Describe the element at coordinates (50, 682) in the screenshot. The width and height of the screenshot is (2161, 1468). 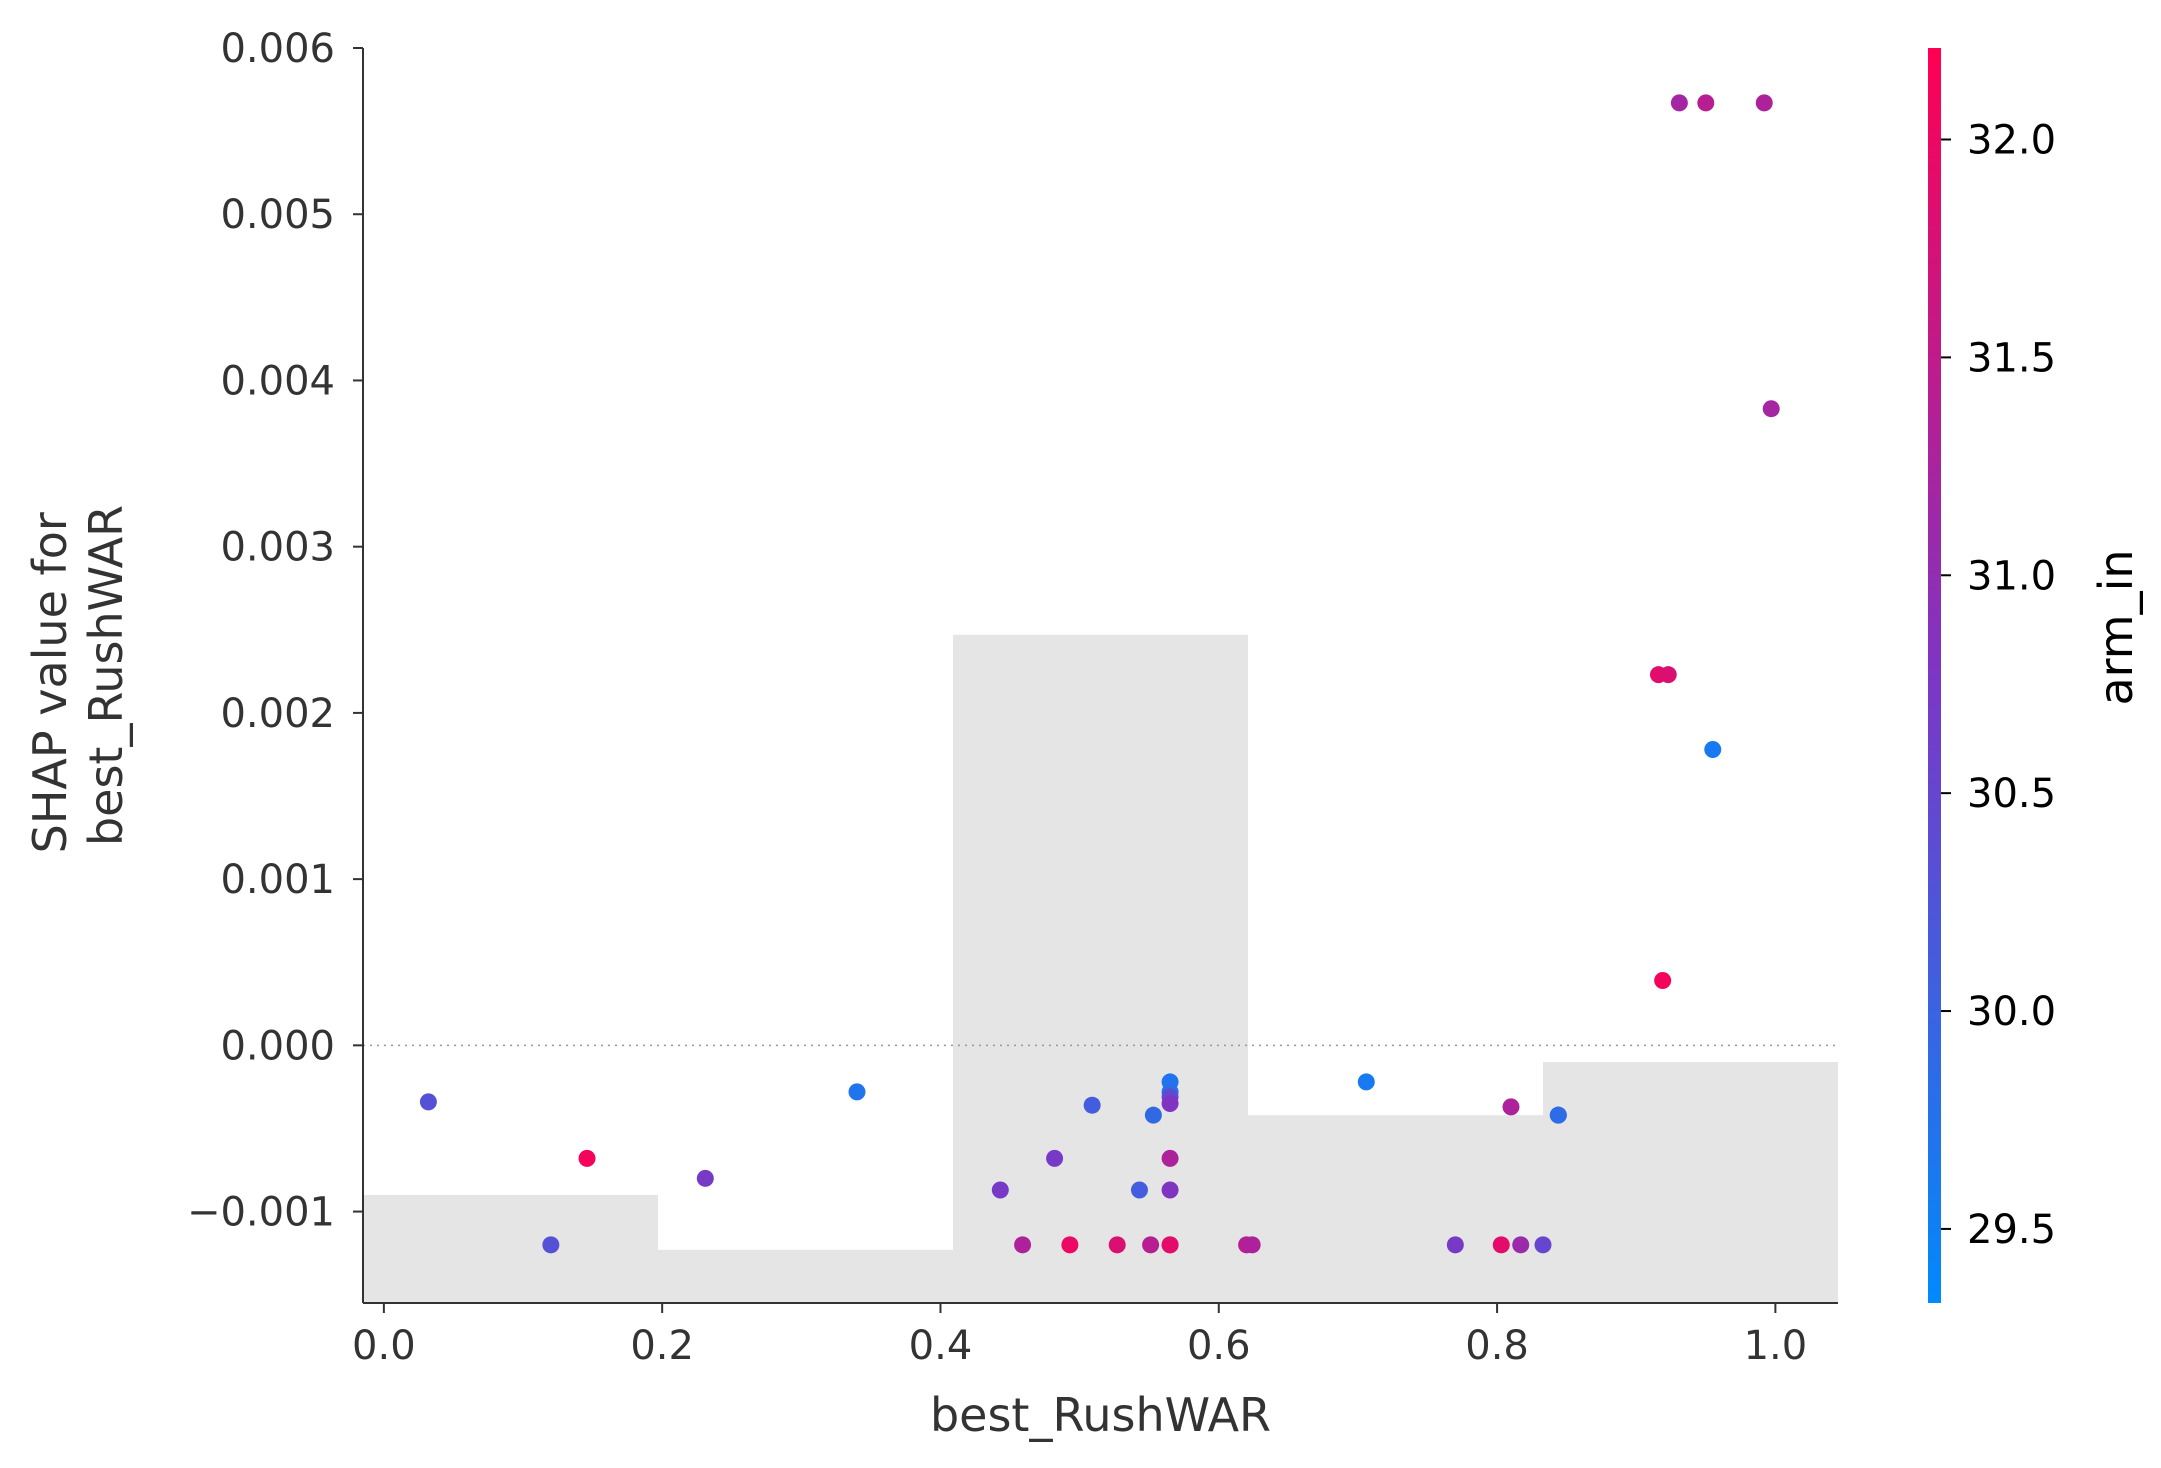
I see `y-axis-title-line-1: SHAP value for` at that location.